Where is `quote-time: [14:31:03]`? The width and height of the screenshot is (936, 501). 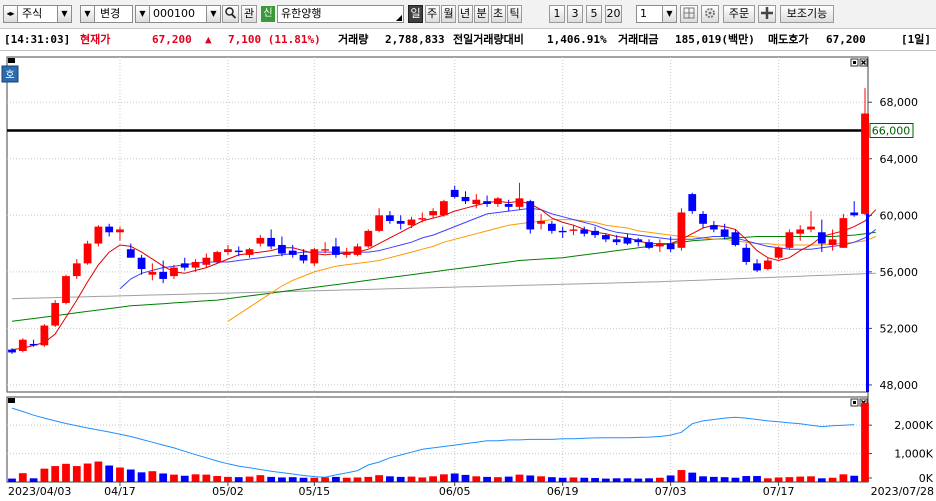 quote-time: [14:31:03] is located at coordinates (37, 39).